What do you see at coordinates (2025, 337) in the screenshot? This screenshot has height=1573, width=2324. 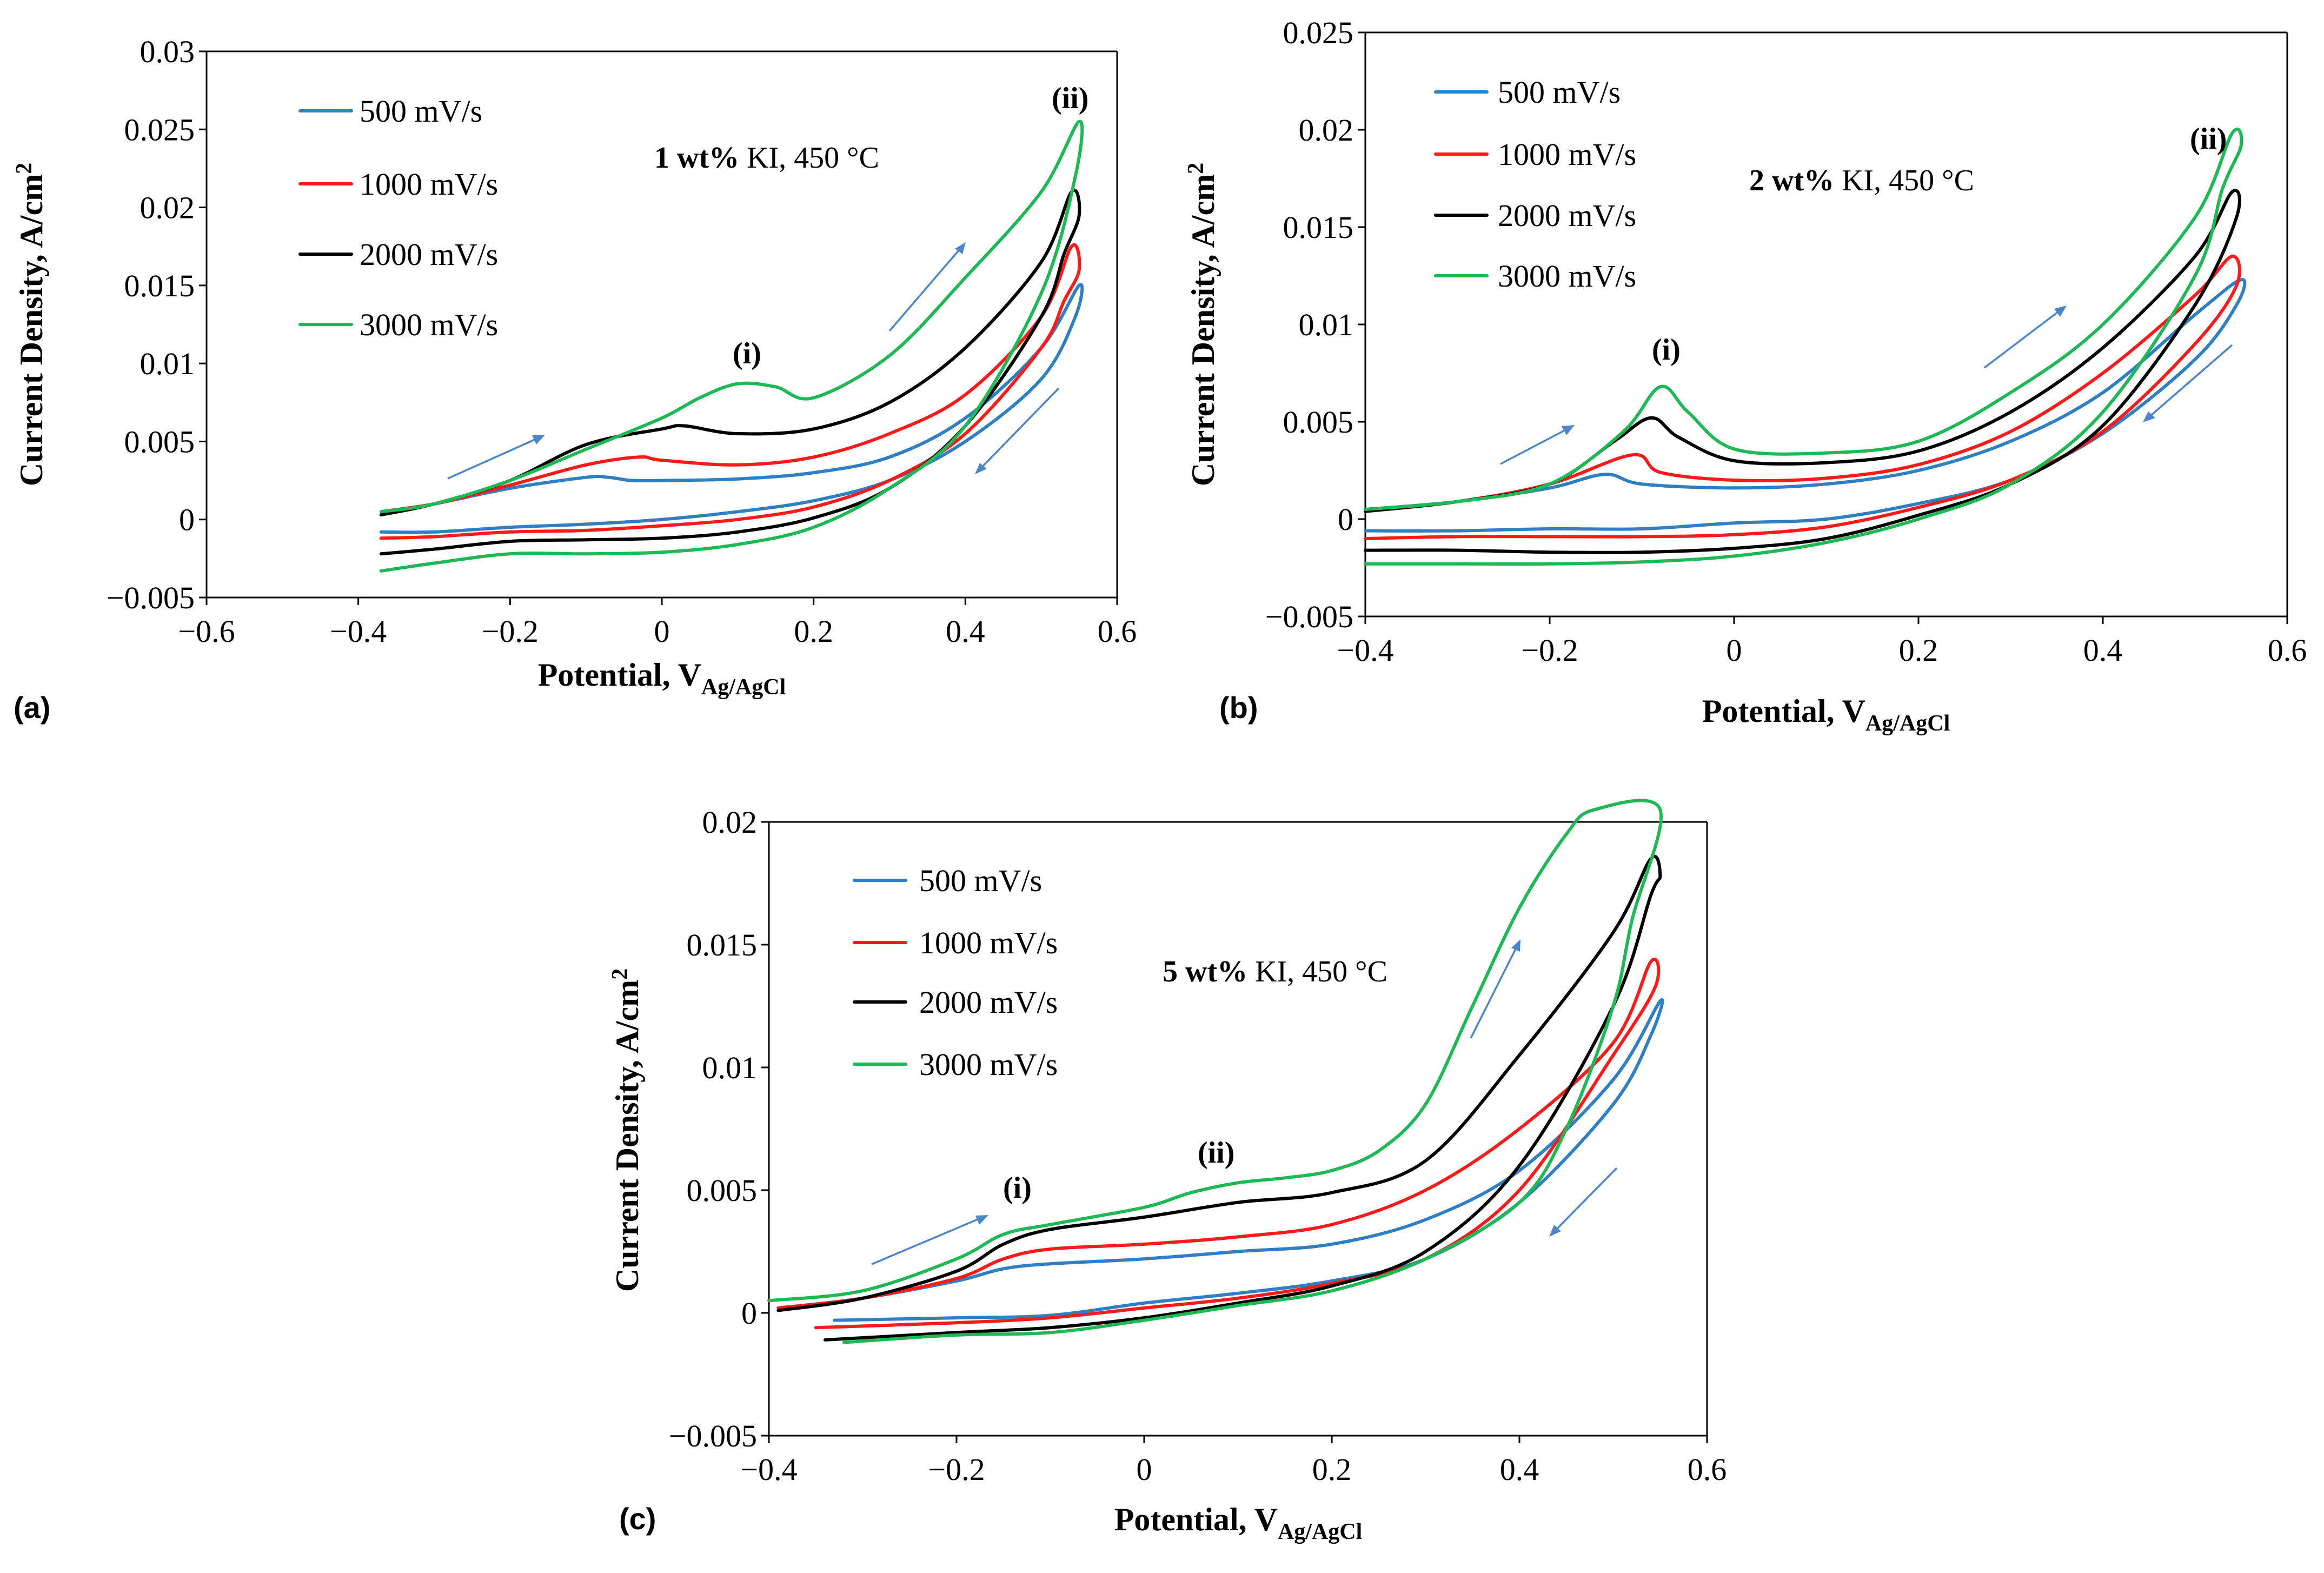 I see `panel-b-scan-arrow-forward-high` at bounding box center [2025, 337].